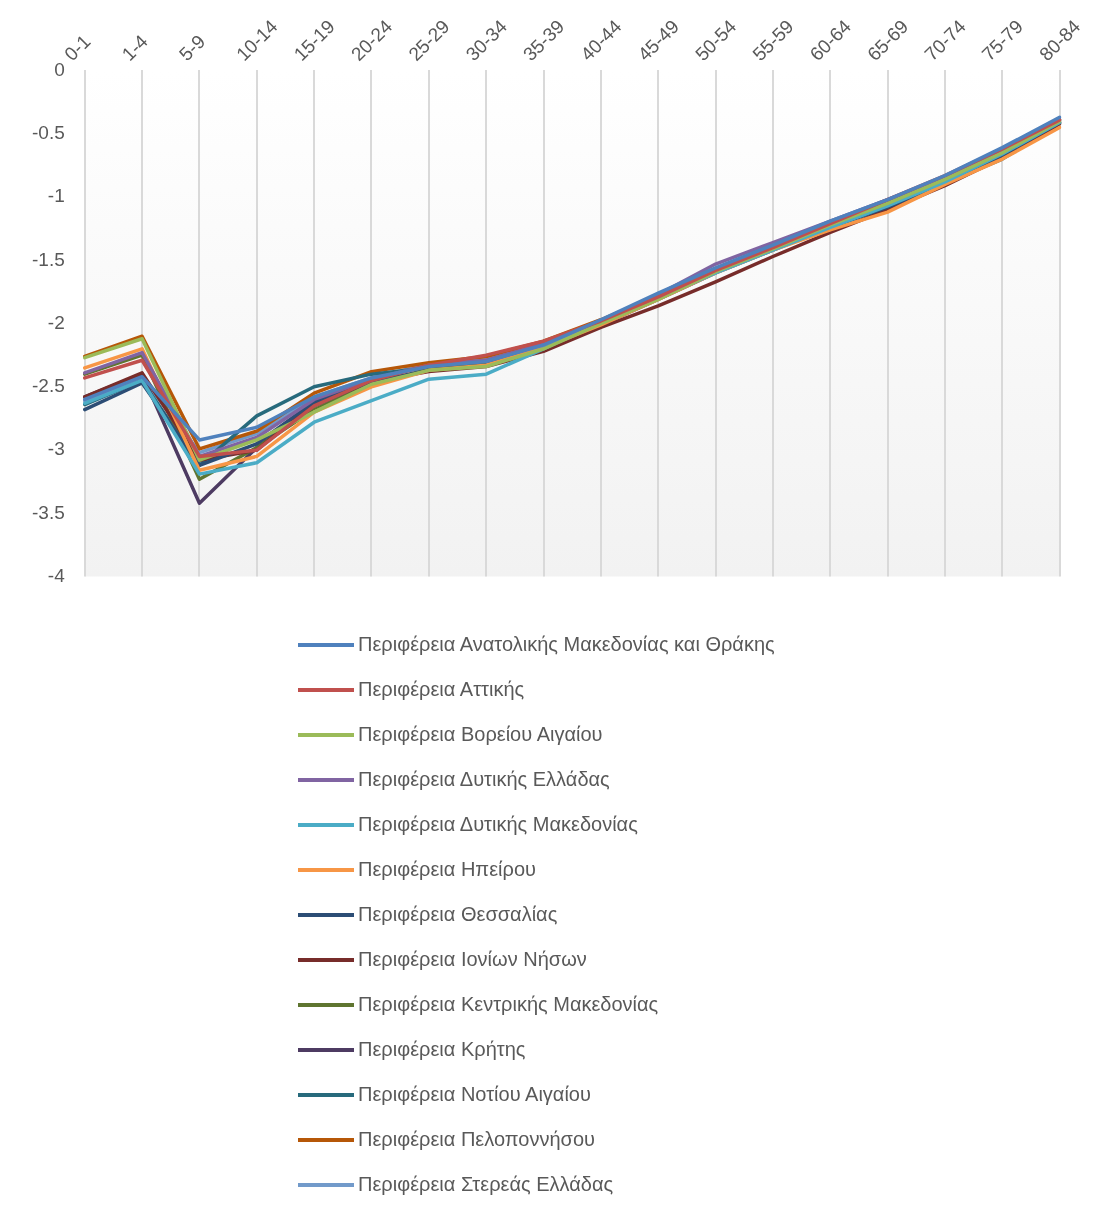 This screenshot has width=1106, height=1220. What do you see at coordinates (484, 779) in the screenshot?
I see `legend-label: Περιφέρεια Δυτικής Ελλάδας` at bounding box center [484, 779].